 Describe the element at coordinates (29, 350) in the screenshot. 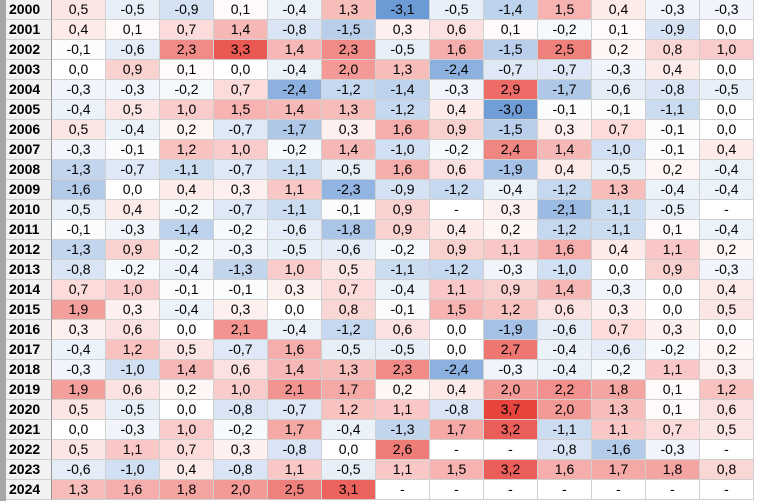

I see `year-label: 2017` at that location.